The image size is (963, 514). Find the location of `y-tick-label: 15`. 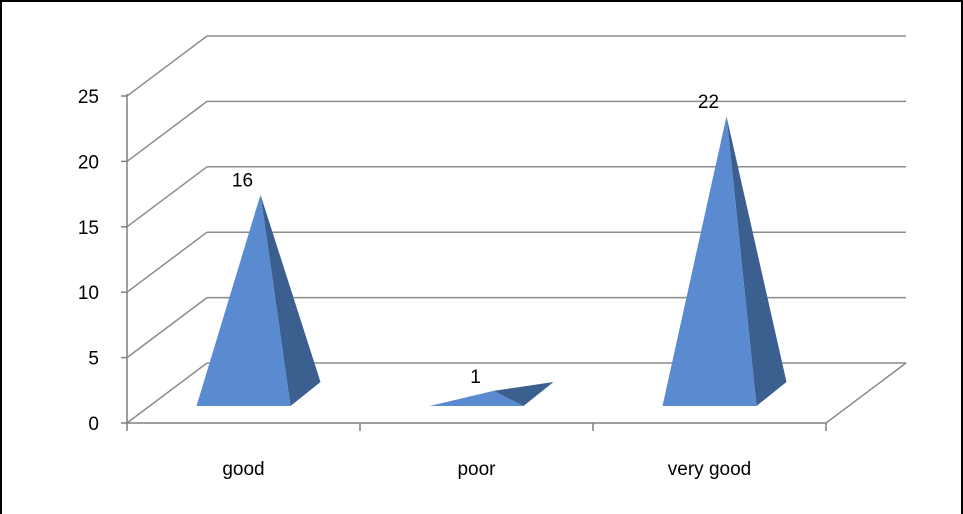

y-tick-label: 15 is located at coordinates (88, 228).